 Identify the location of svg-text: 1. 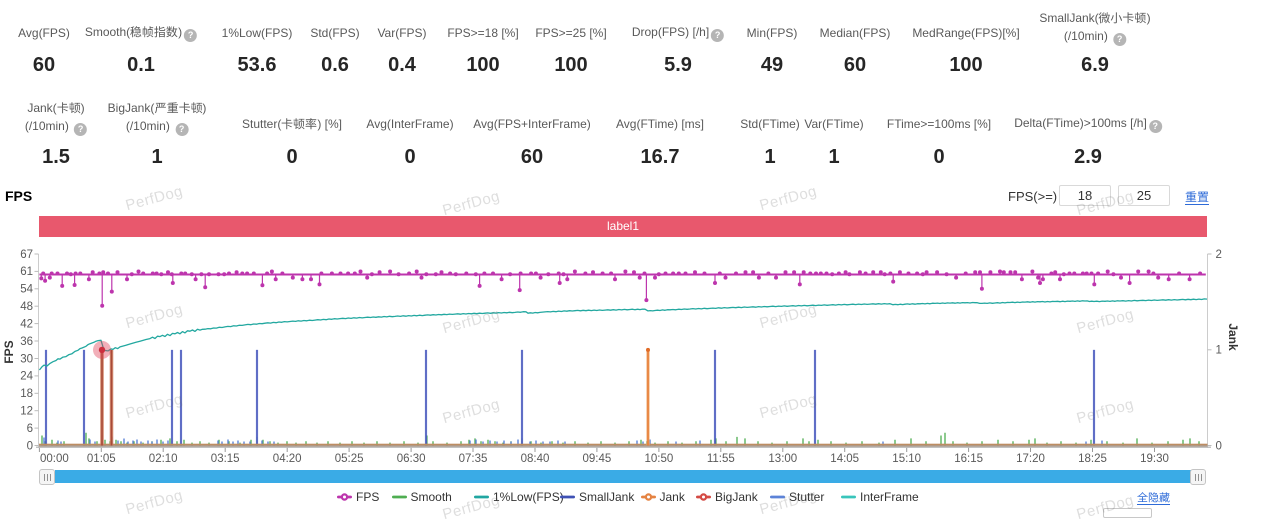
(1219, 351).